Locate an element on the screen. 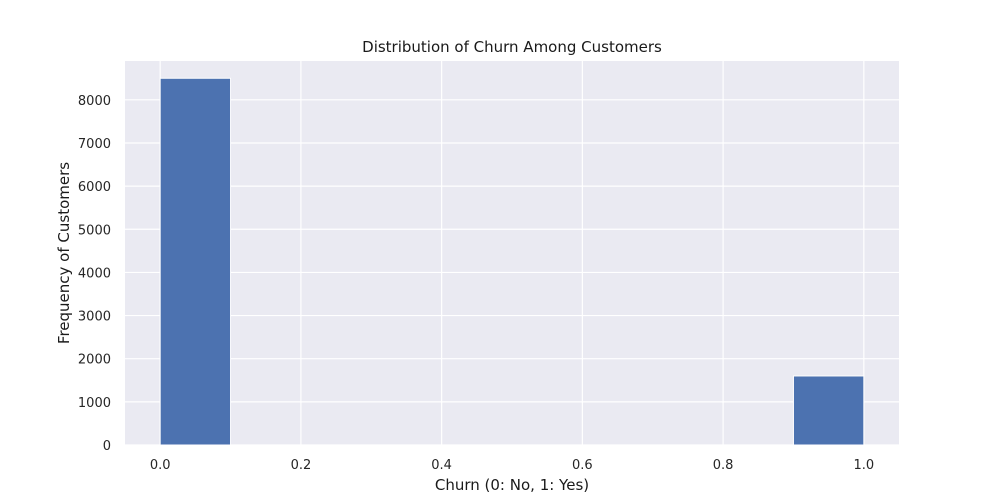 The image size is (1000, 500). y-tick-label: 4000 is located at coordinates (94, 273).